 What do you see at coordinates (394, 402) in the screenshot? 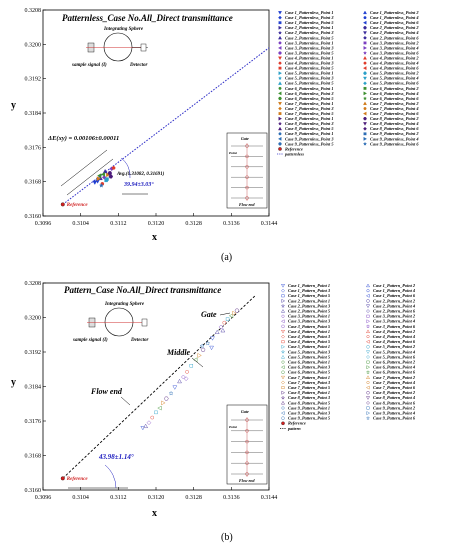
I see `legend-label: Case 8_Pattern_Point 6` at bounding box center [394, 402].